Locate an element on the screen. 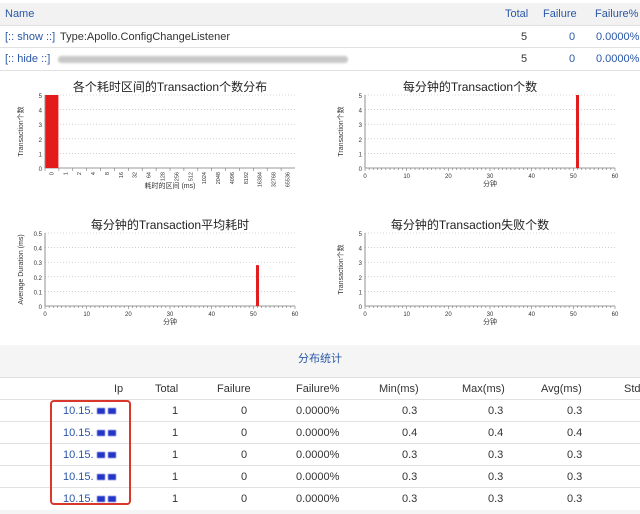 The width and height of the screenshot is (640, 514). y-tick-label: 4 is located at coordinates (361, 250).